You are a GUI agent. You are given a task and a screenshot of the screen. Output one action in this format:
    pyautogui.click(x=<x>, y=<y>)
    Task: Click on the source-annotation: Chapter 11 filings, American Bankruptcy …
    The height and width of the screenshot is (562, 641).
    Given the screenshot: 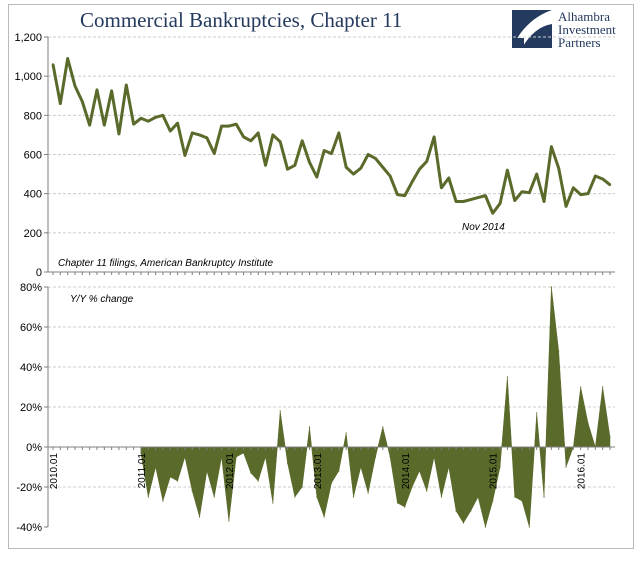 What is the action you would take?
    pyautogui.click(x=166, y=263)
    